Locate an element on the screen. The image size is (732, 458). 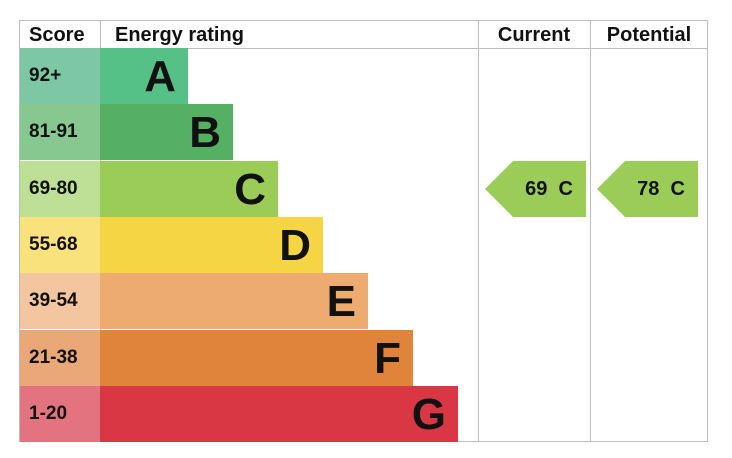
header-divider is located at coordinates (363, 48).